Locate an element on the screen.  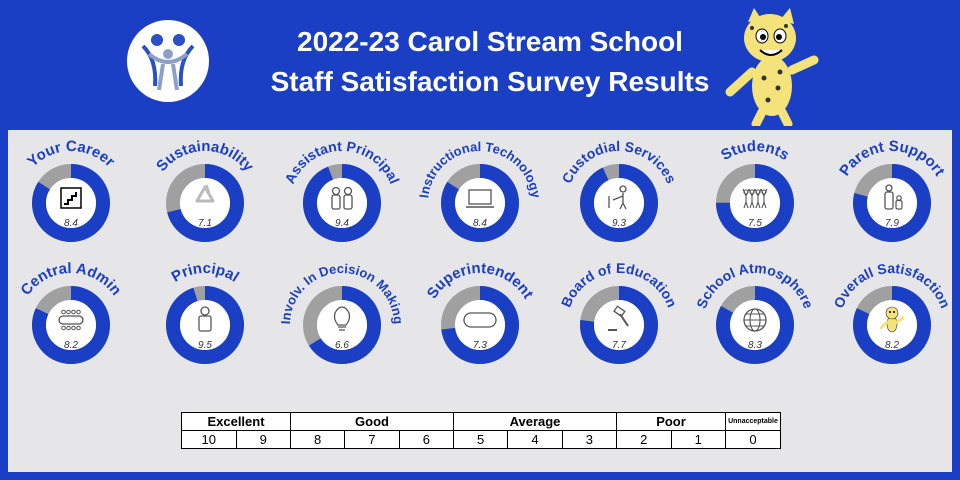
people-logo-icon is located at coordinates (168, 62).